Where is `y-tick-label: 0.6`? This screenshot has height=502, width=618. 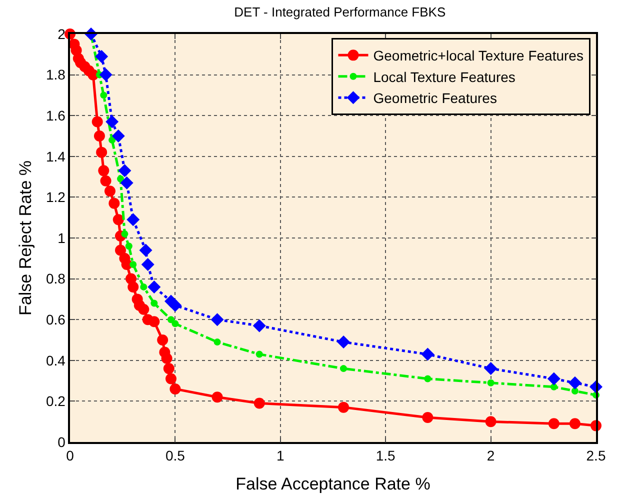
y-tick-label: 0.6 is located at coordinates (56, 320).